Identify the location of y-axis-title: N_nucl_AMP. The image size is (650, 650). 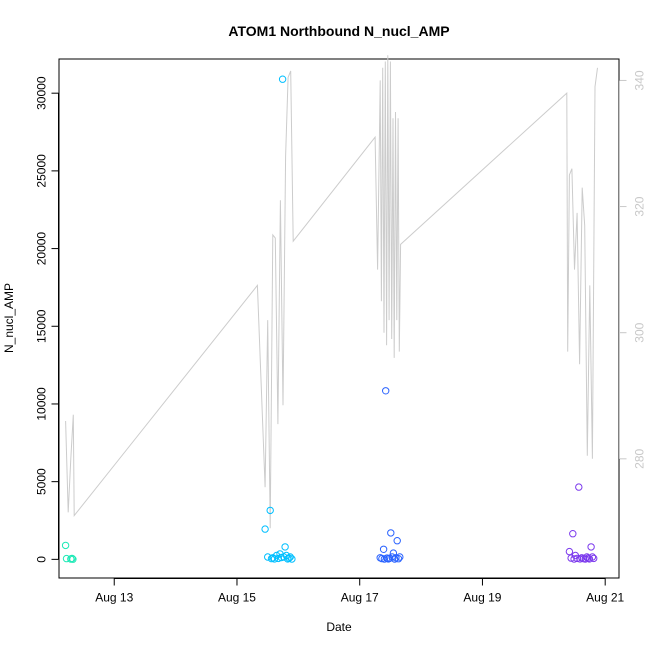
(9, 318).